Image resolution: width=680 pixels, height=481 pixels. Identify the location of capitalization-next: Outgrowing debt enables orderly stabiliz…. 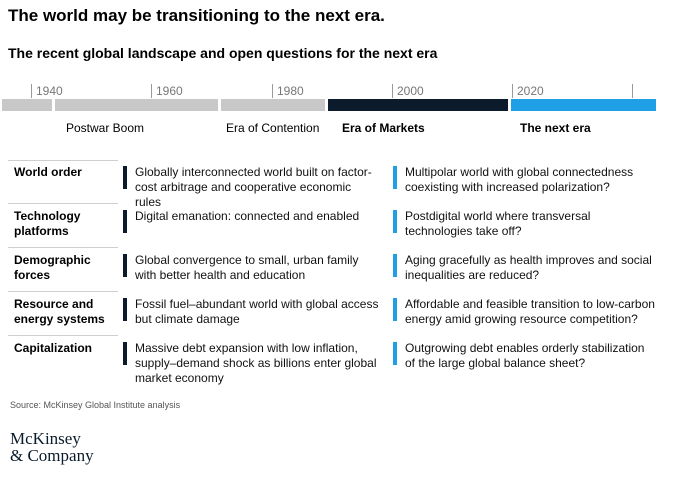
(525, 355).